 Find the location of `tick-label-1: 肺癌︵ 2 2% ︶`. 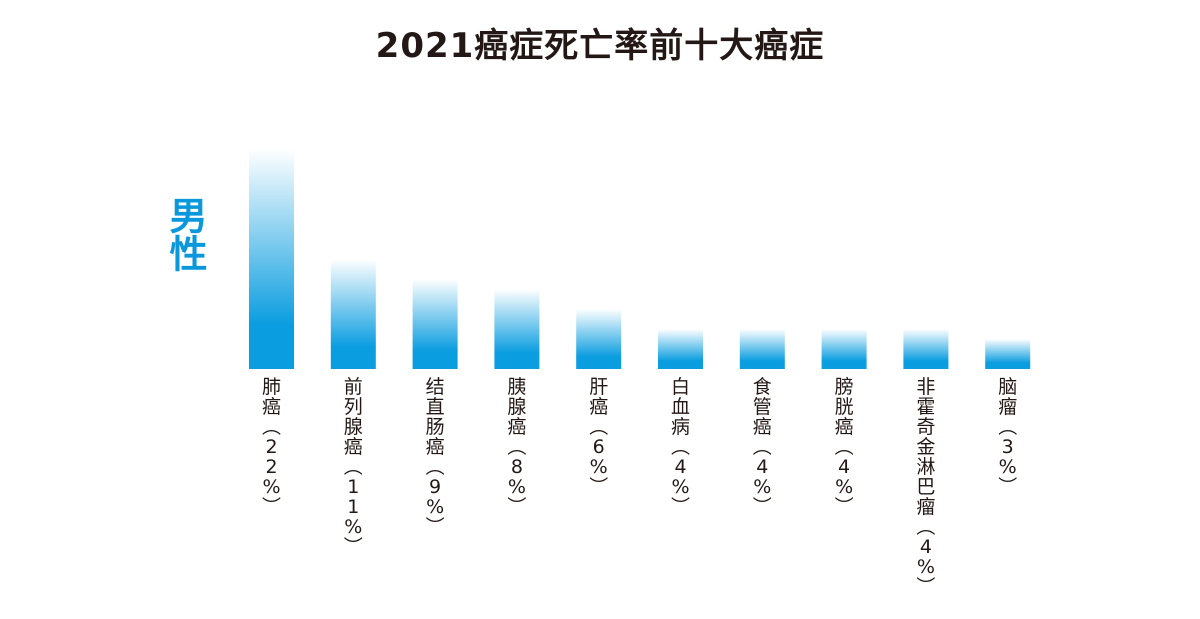

tick-label-1: 肺癌︵ 2 2% ︶ is located at coordinates (271, 447).